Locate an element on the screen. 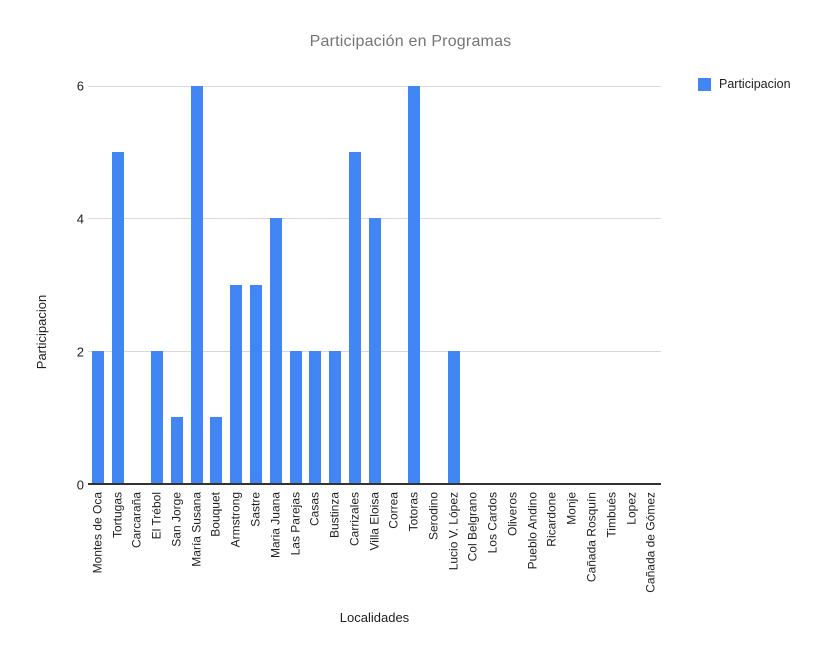  x-label-slot: Villa Eloisa is located at coordinates (375, 548).